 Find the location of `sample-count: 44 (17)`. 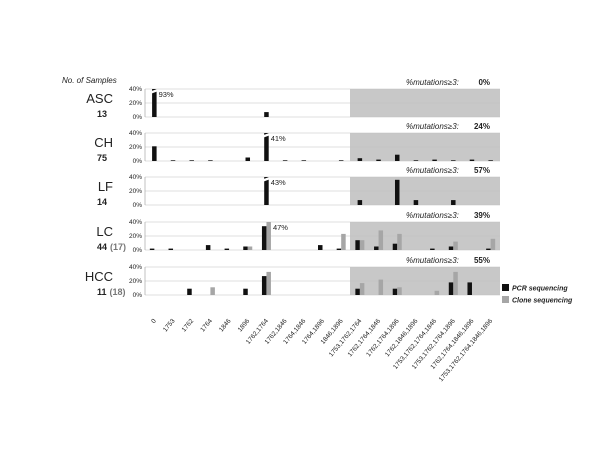

sample-count: 44 (17) is located at coordinates (111, 247).